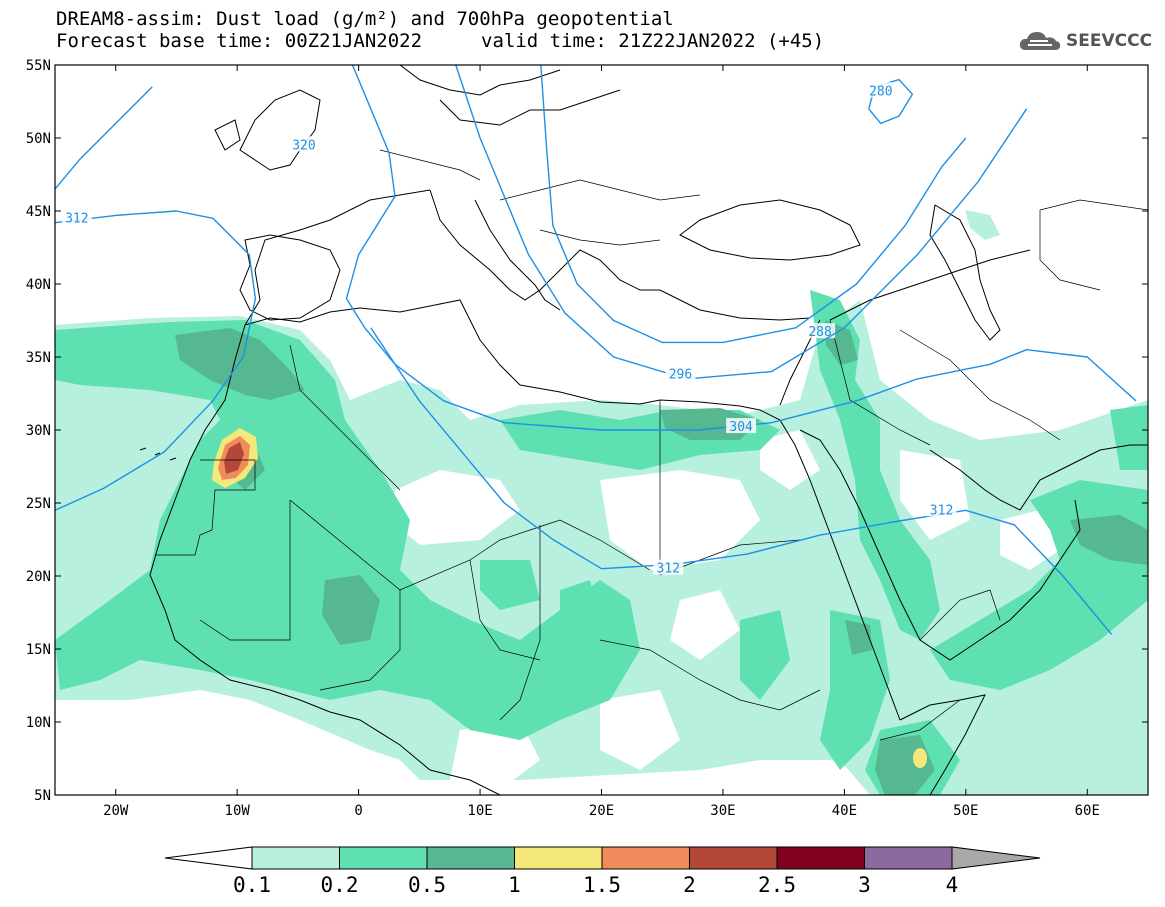  Describe the element at coordinates (38, 212) in the screenshot. I see `lat-tick-label: 45N` at that location.